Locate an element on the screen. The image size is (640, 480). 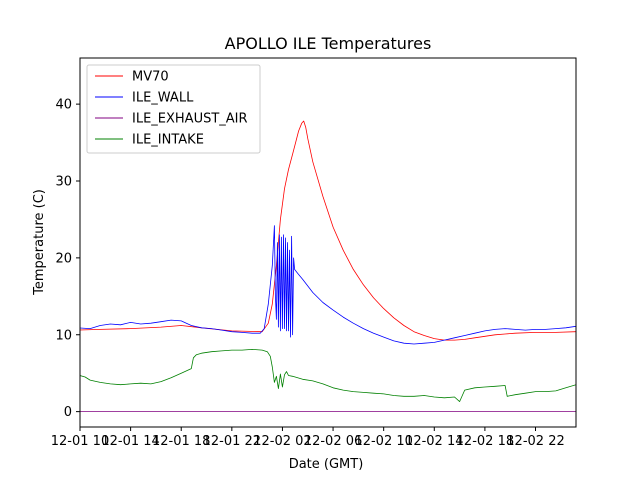
legend: MV70 ILE_WALL ILE_EXHAUST_AIR ILE_INTAKE is located at coordinates (173, 109).